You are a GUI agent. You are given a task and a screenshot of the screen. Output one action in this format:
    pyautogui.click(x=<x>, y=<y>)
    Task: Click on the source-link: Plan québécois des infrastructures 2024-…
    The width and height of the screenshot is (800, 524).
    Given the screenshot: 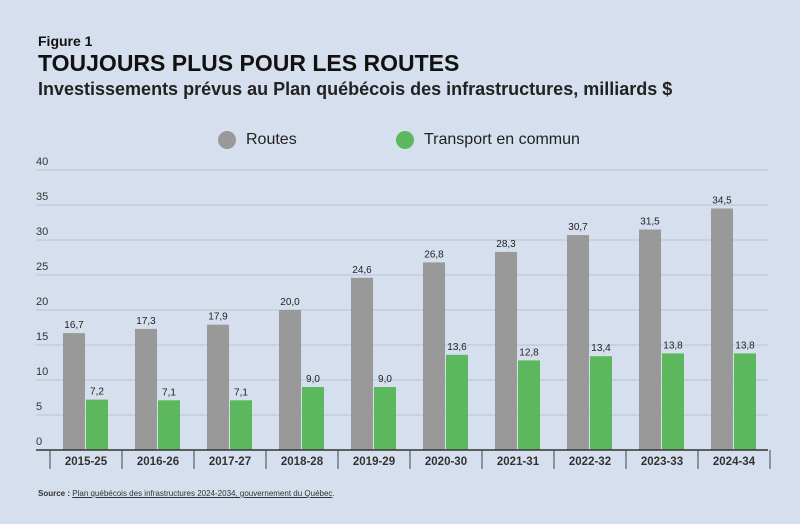 What is the action you would take?
    pyautogui.click(x=202, y=493)
    